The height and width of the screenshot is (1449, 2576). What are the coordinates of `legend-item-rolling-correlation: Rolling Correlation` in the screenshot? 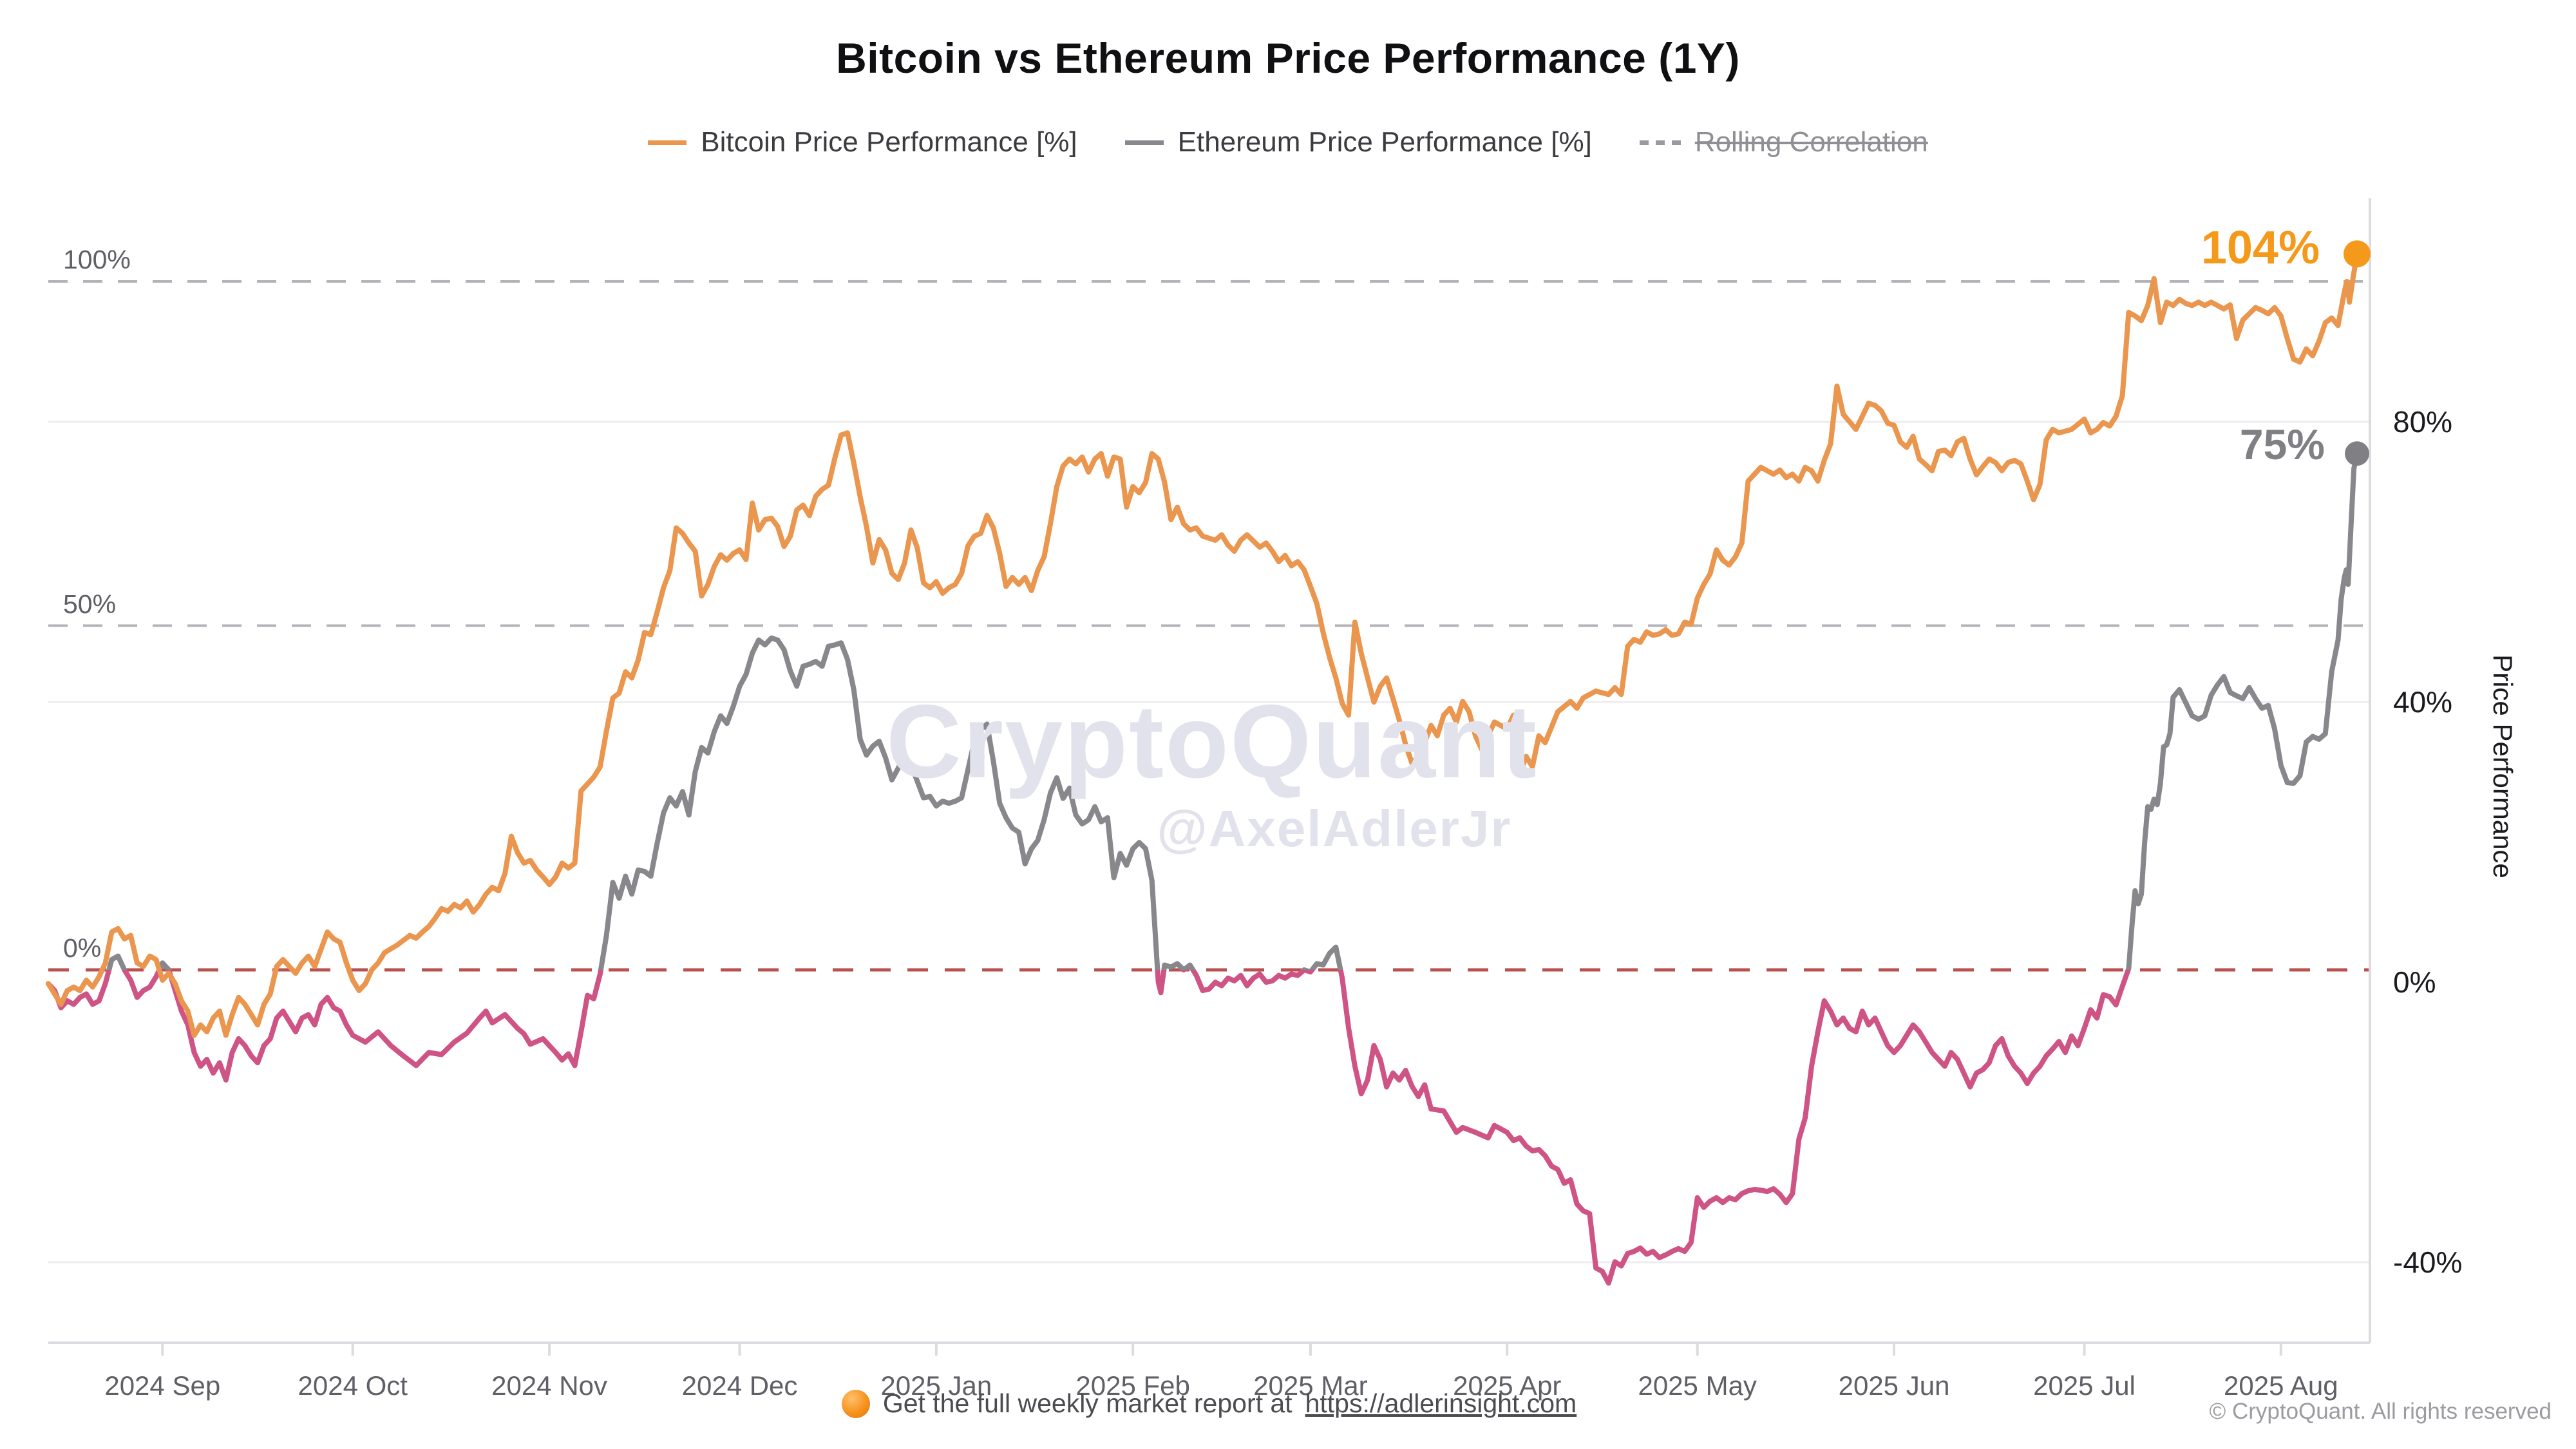 It's located at (1783, 142).